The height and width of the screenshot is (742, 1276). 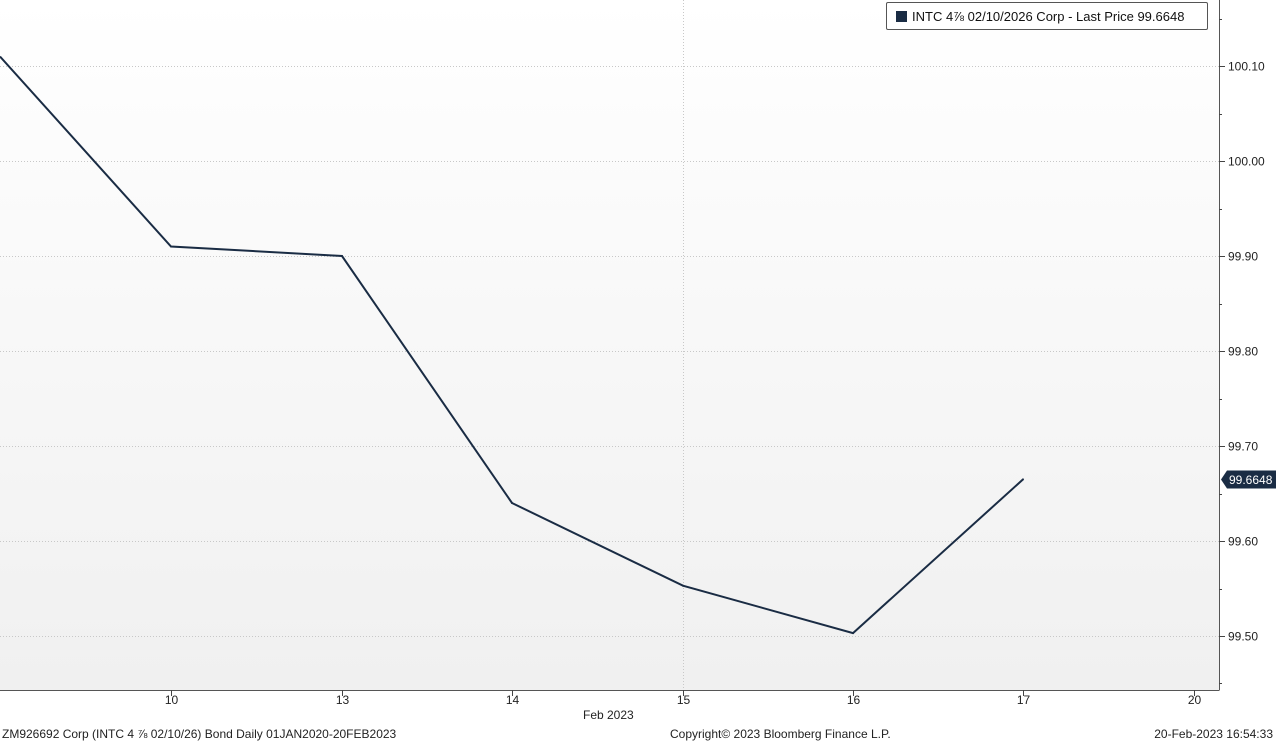 What do you see at coordinates (343, 700) in the screenshot?
I see `x-tick-label: 13` at bounding box center [343, 700].